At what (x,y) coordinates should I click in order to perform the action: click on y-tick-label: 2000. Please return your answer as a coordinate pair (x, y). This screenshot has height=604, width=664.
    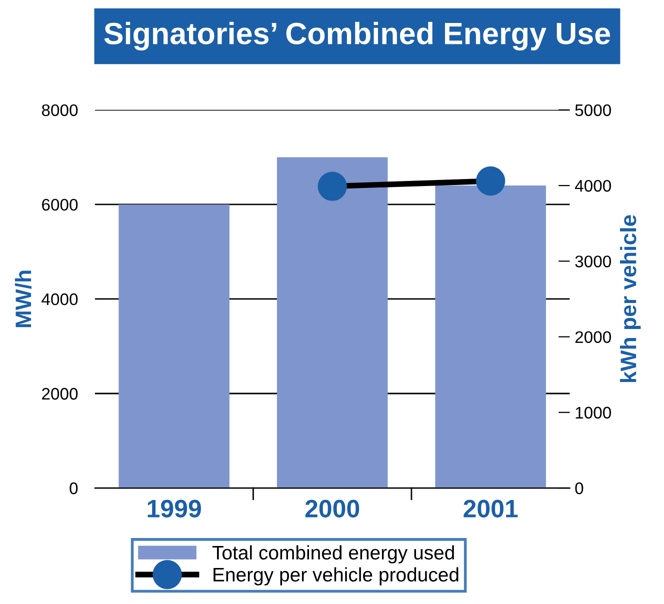
    Looking at the image, I should click on (60, 394).